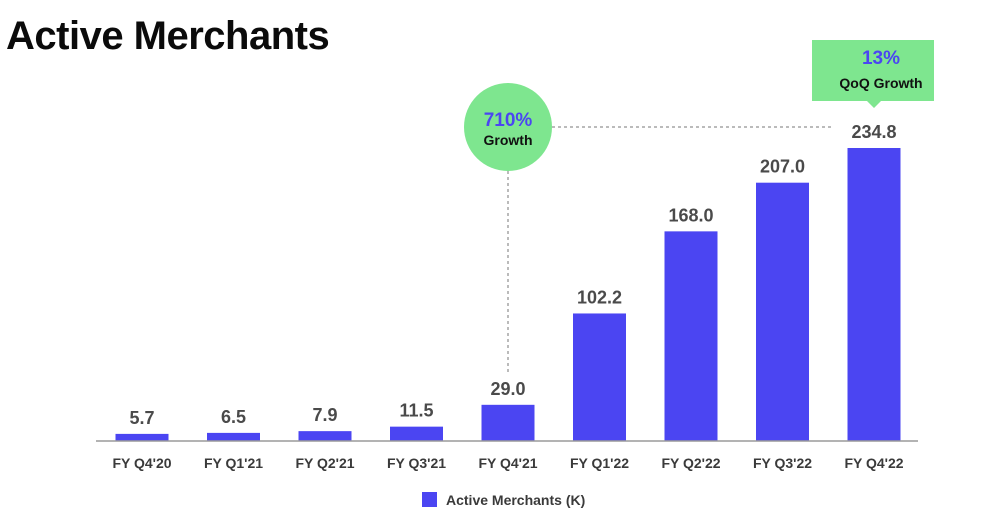 The image size is (999, 524). What do you see at coordinates (429, 499) in the screenshot?
I see `legend-swatch` at bounding box center [429, 499].